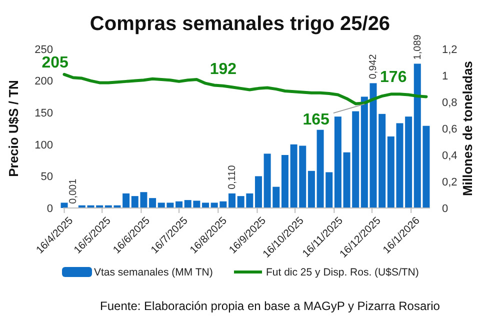 The image size is (480, 321). I want to click on y-tick-label: 150, so click(43, 113).